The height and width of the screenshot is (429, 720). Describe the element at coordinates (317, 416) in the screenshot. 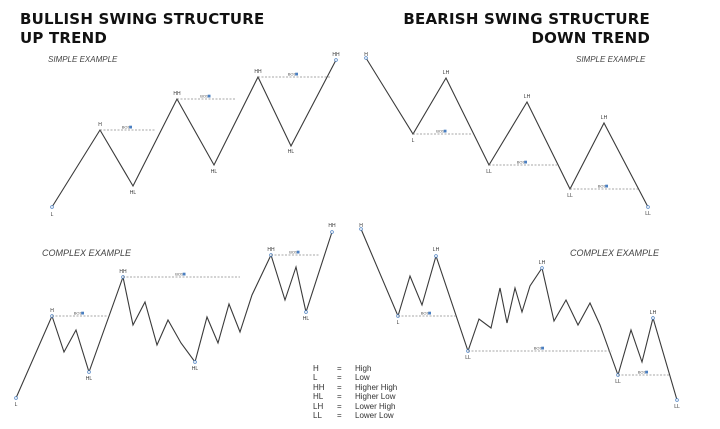

I see `legend-abbr: LL` at that location.